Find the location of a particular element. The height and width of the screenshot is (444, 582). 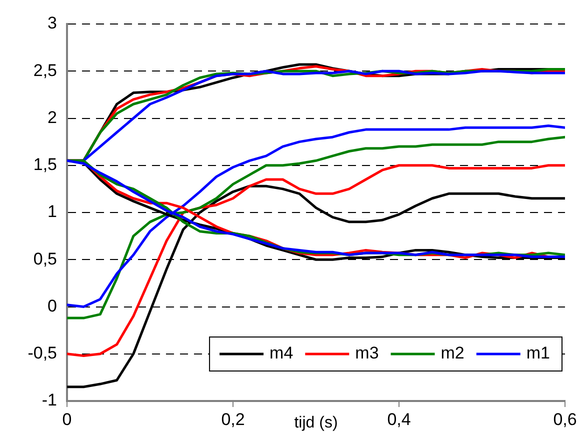

y-tick-label: 2,5 is located at coordinates (45, 70).